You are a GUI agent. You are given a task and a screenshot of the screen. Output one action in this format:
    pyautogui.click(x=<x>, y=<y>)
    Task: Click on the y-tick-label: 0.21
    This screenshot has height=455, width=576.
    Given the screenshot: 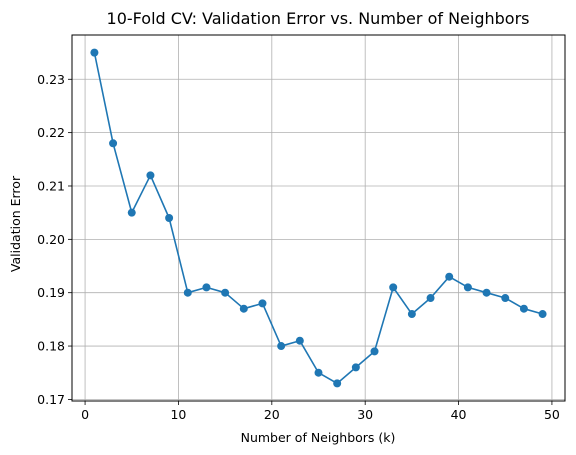 What is the action you would take?
    pyautogui.click(x=51, y=185)
    